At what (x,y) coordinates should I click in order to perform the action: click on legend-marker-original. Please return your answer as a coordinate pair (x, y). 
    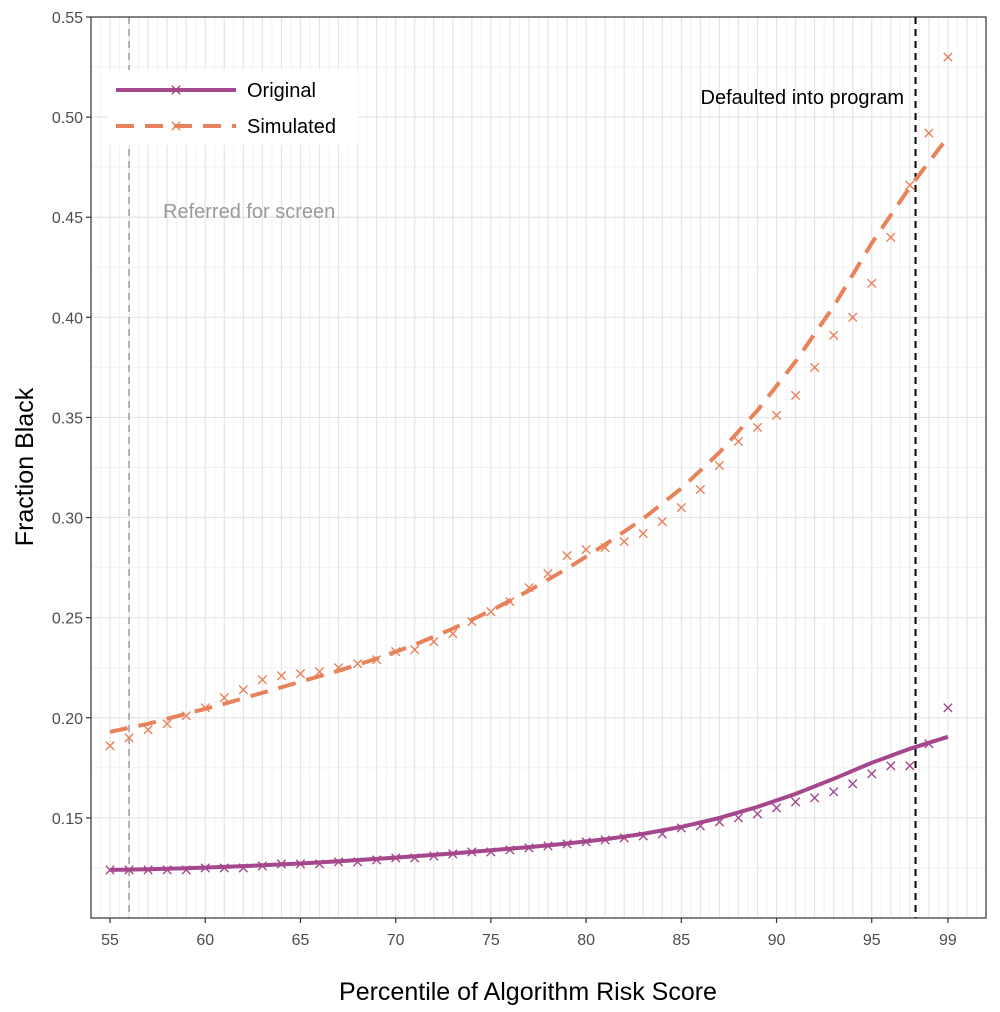
    Looking at the image, I should click on (176, 90).